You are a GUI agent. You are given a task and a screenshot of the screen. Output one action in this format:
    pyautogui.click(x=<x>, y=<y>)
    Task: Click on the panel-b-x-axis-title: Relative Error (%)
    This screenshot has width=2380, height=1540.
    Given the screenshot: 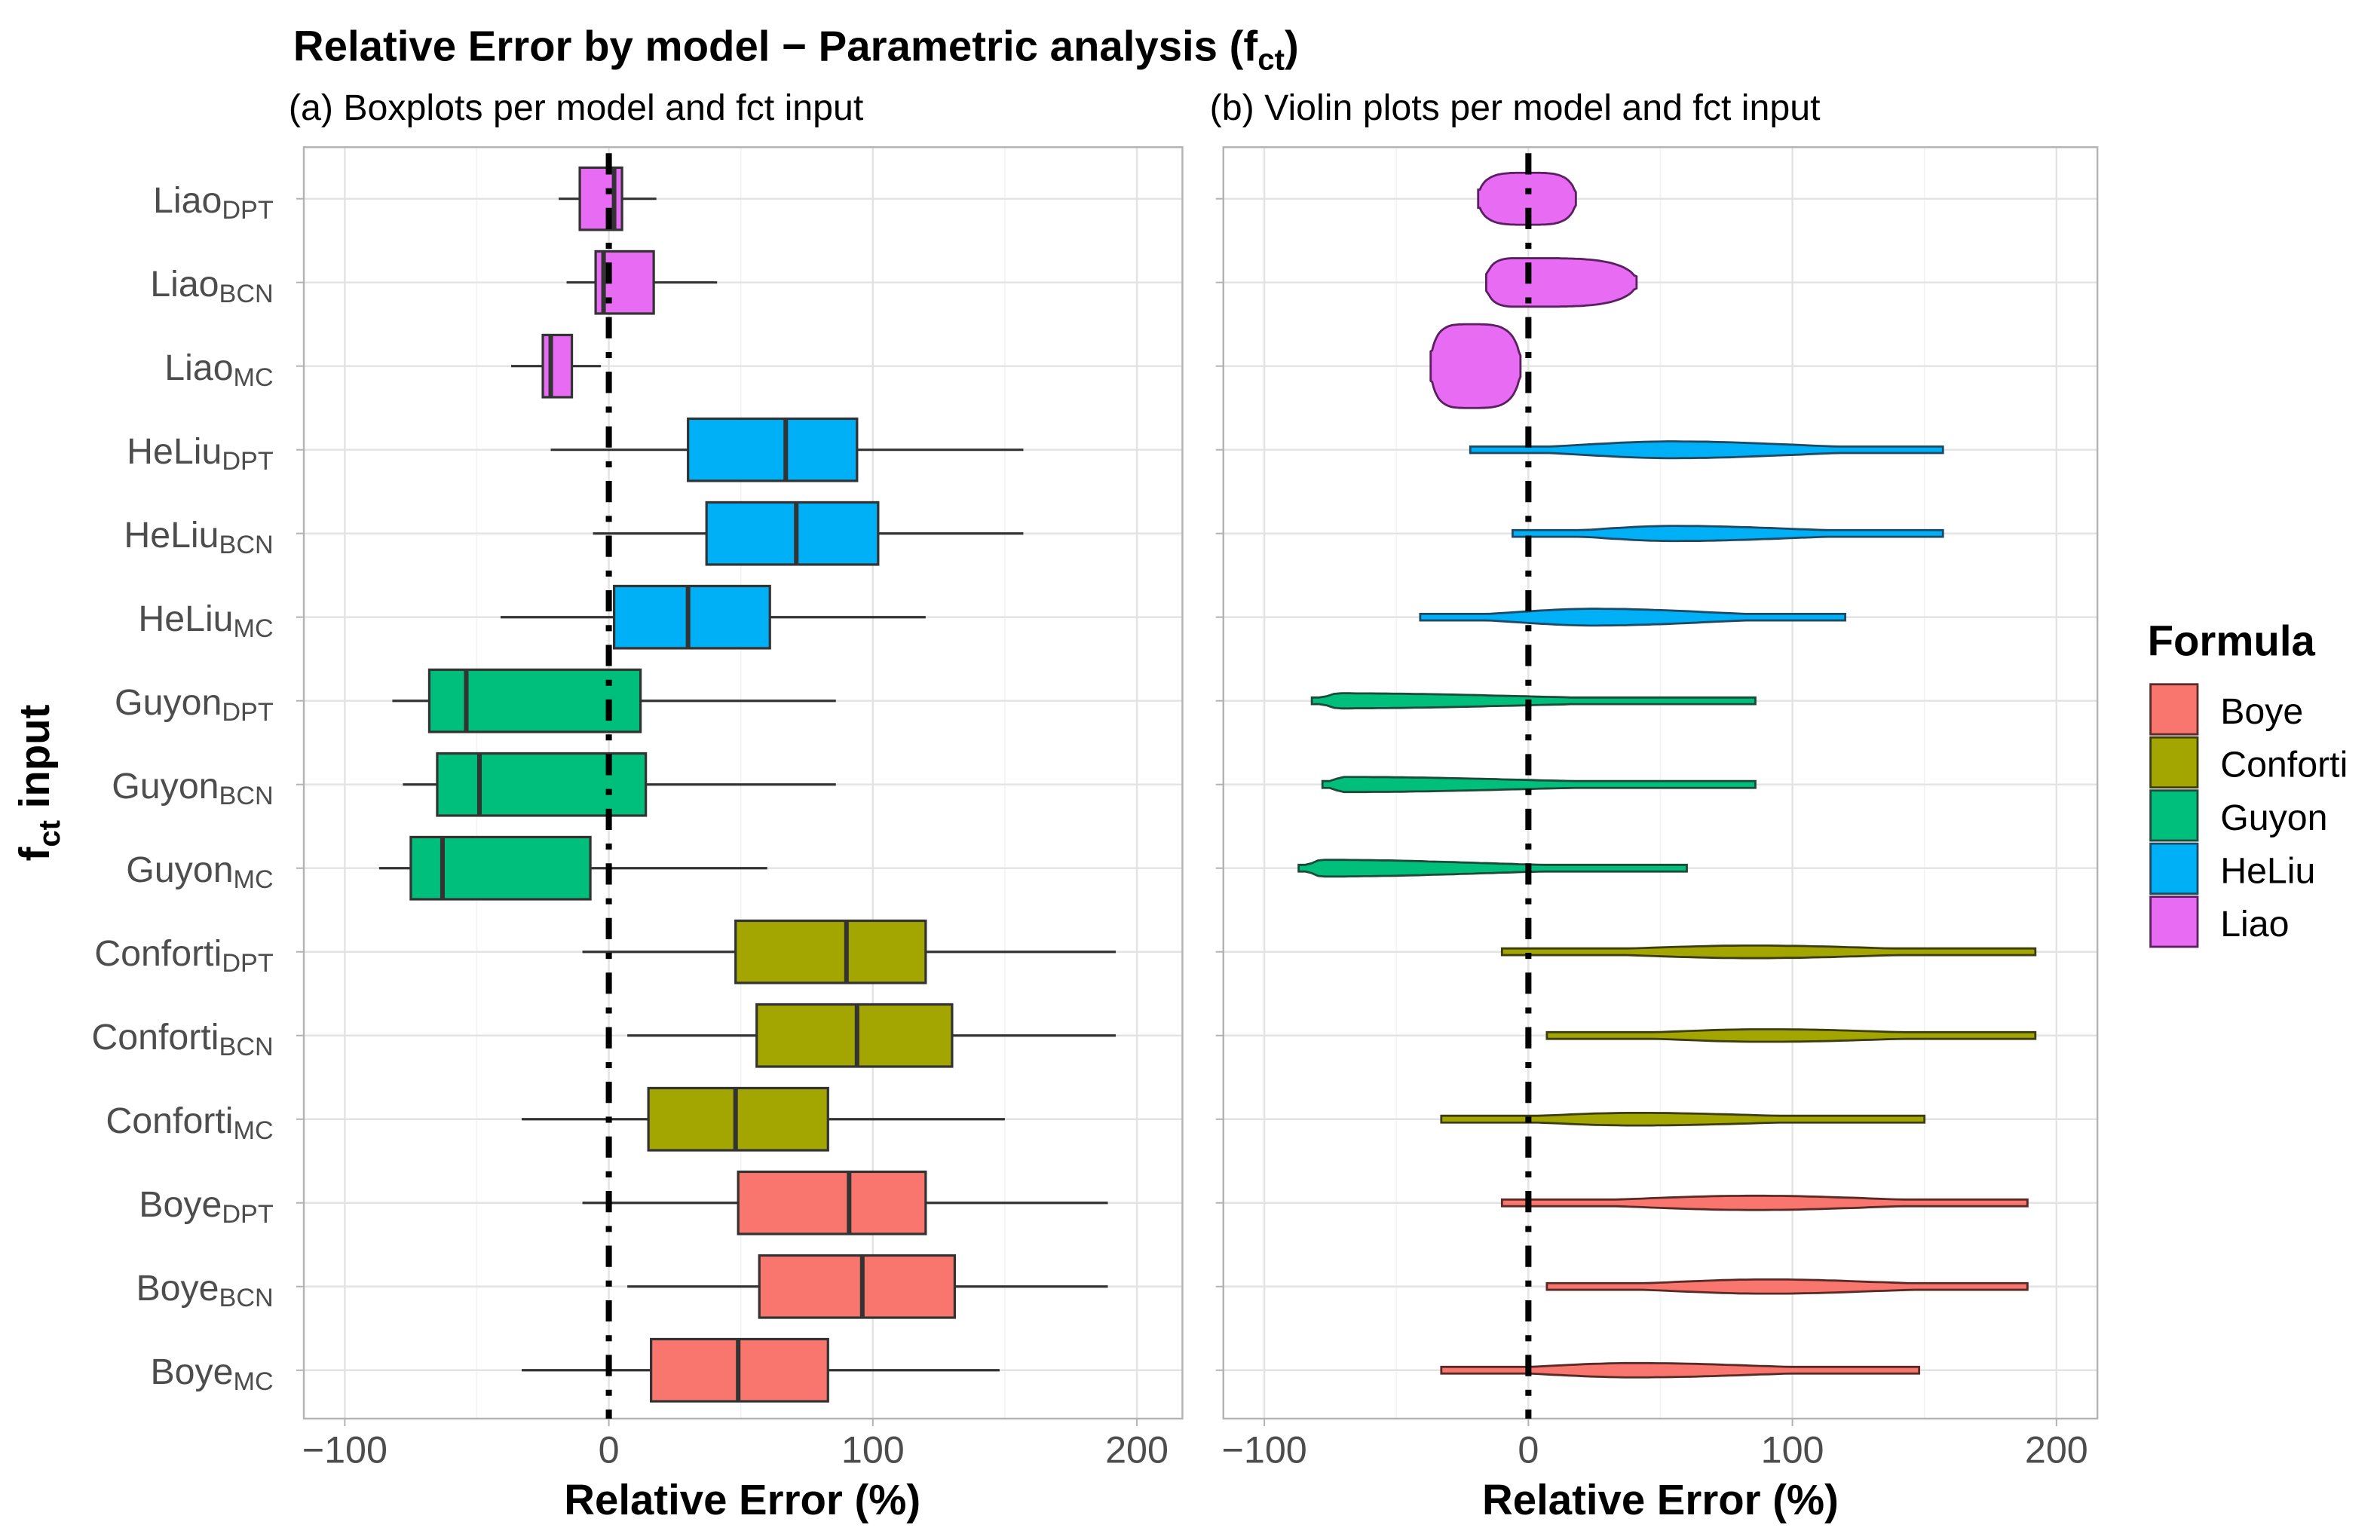 What is the action you would take?
    pyautogui.click(x=1660, y=1499)
    